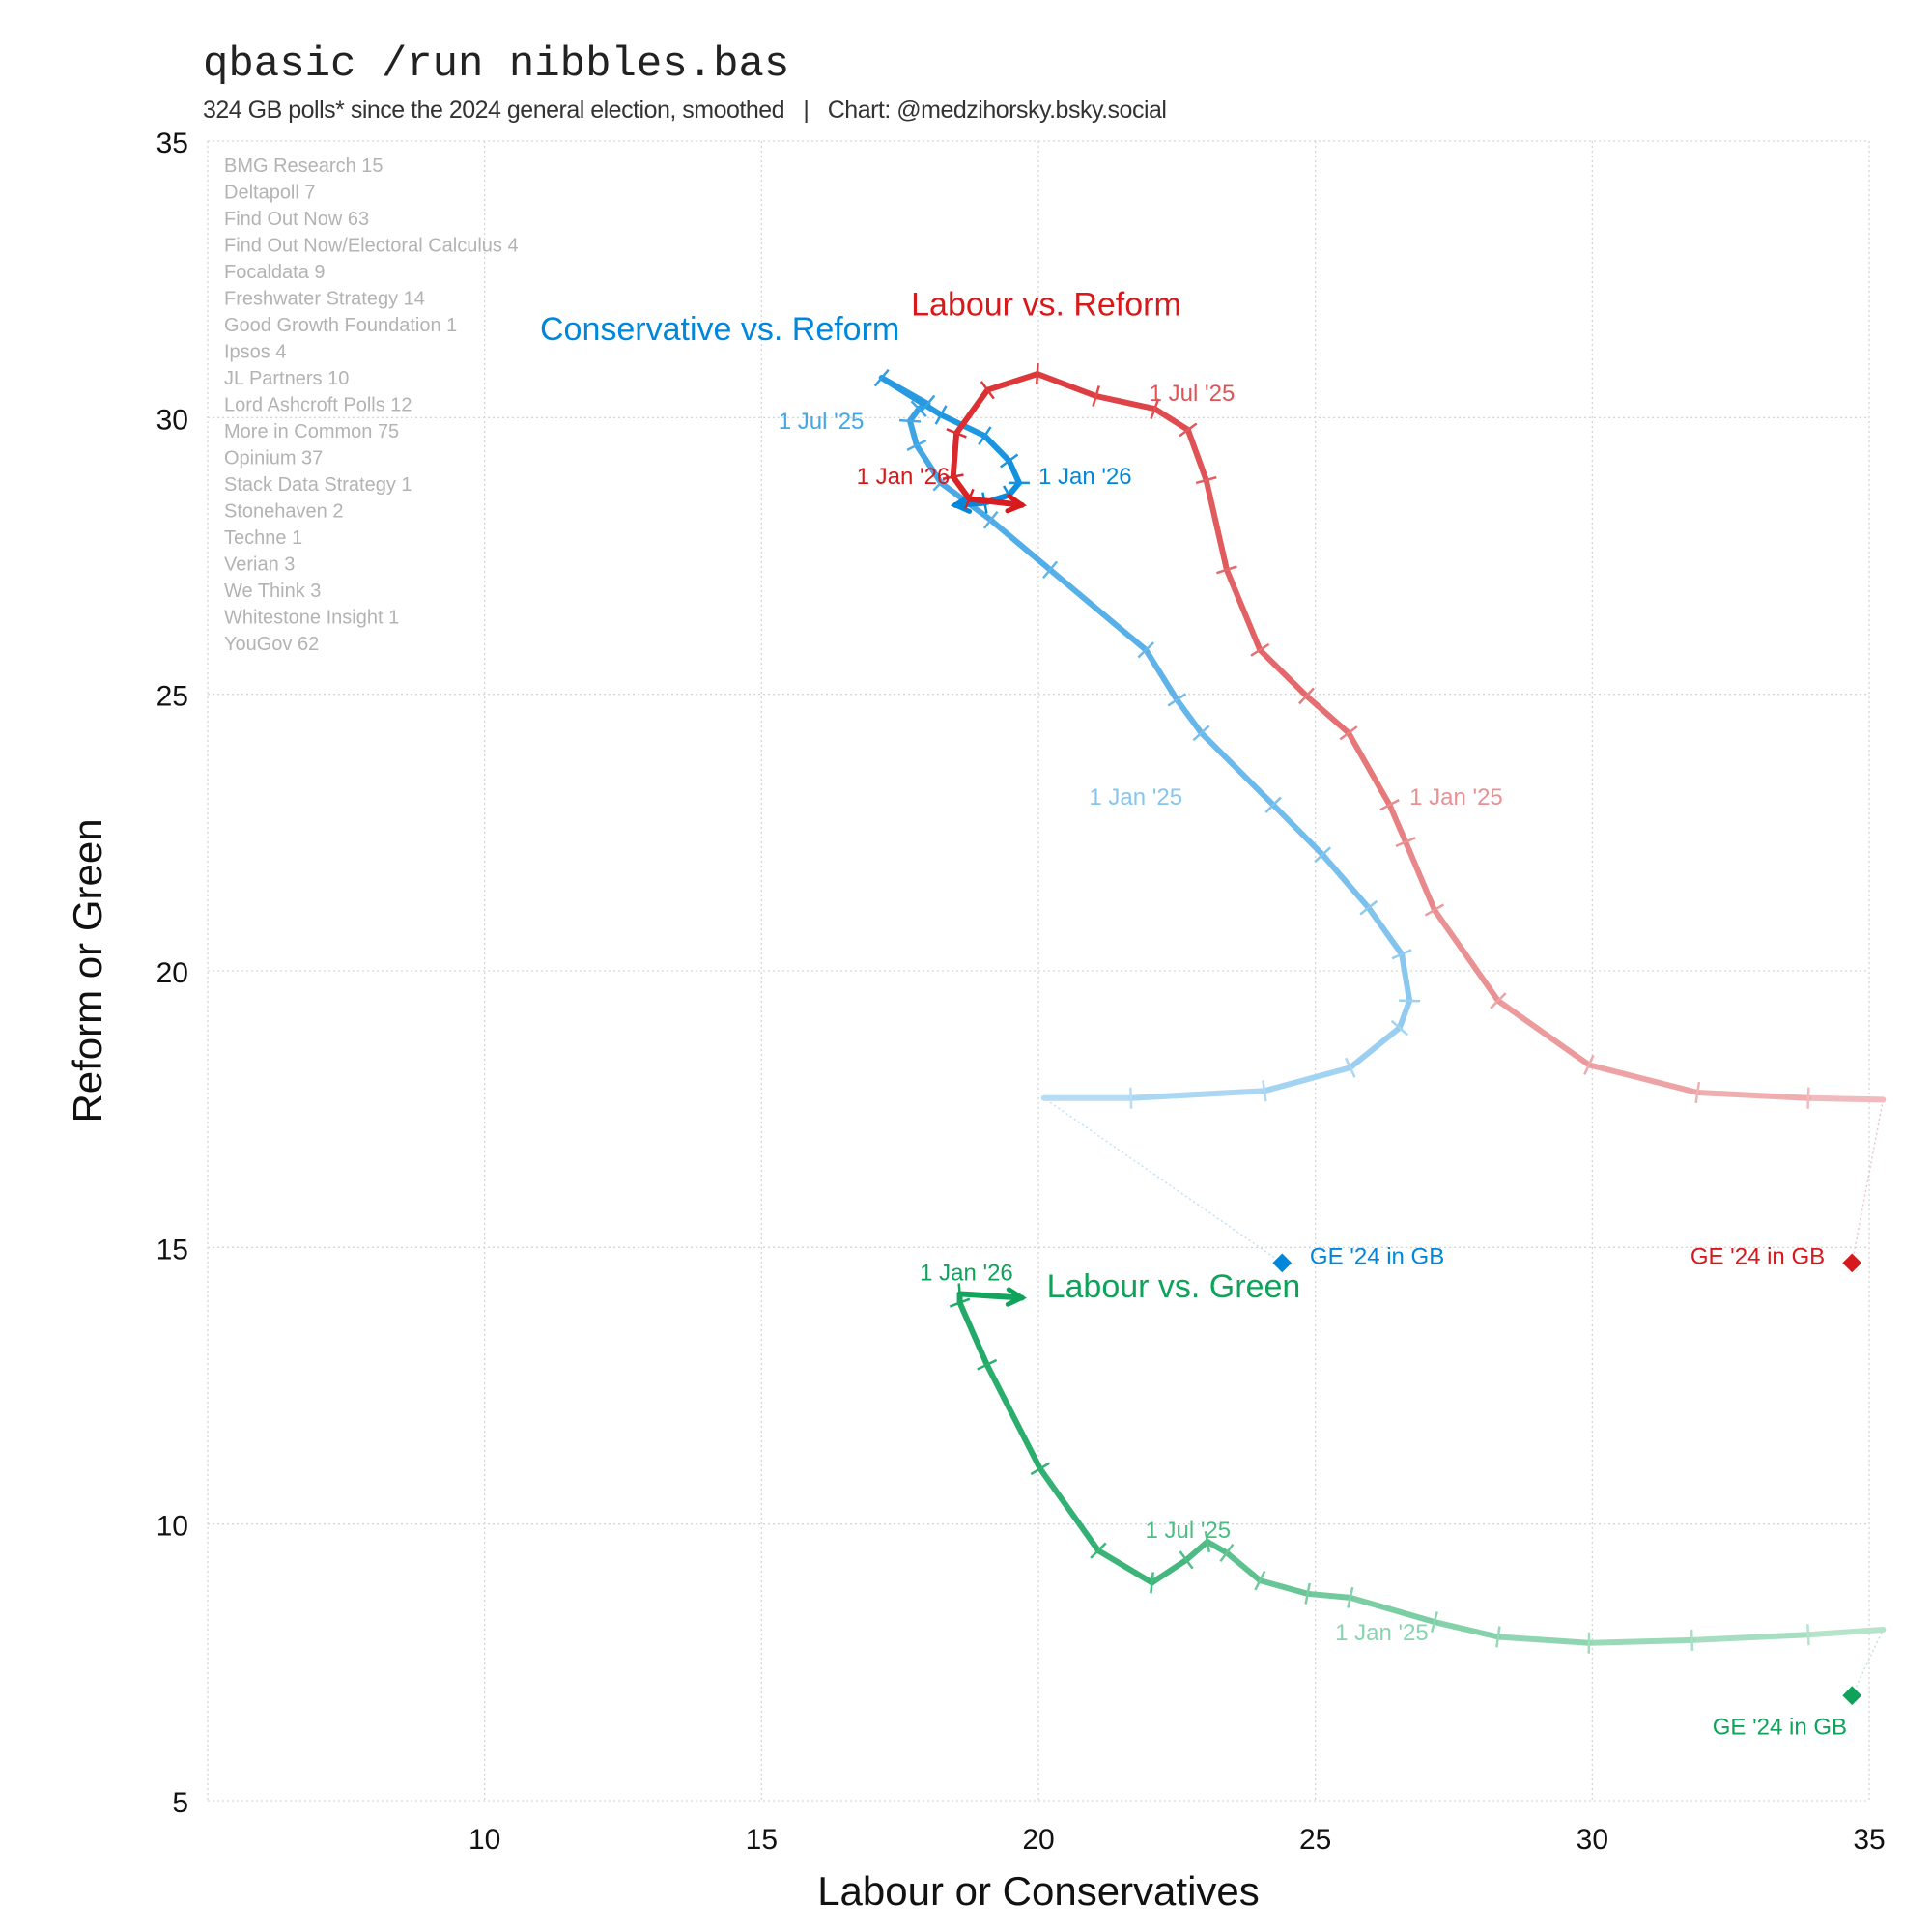  I want to click on date-label: 1 Jan '26, so click(1085, 477).